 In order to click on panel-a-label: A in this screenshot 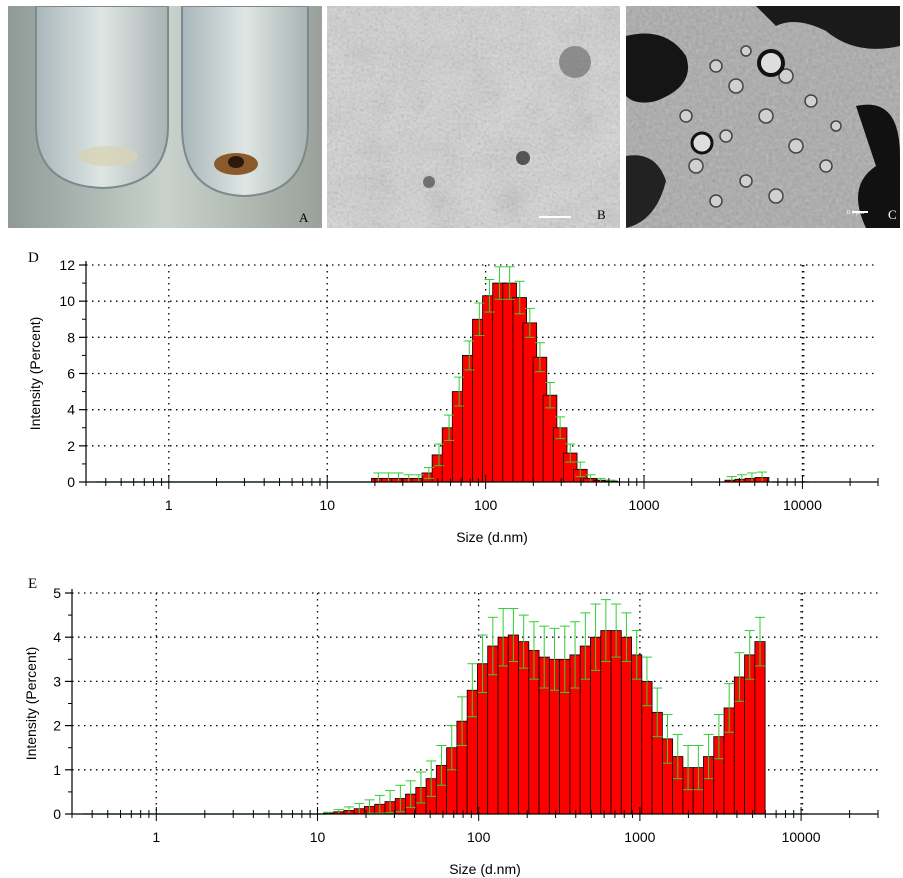, I will do `click(304, 217)`.